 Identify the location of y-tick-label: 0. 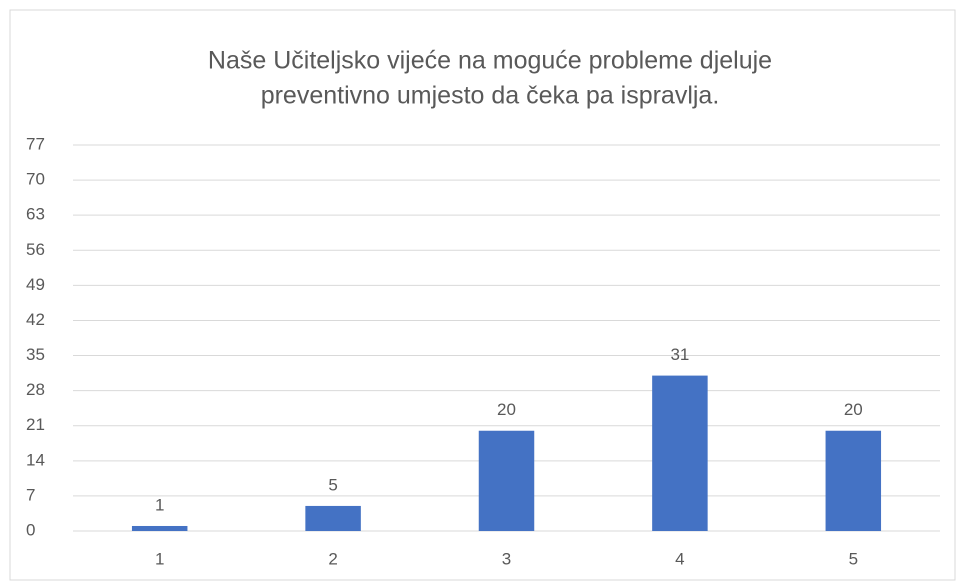
(30, 529).